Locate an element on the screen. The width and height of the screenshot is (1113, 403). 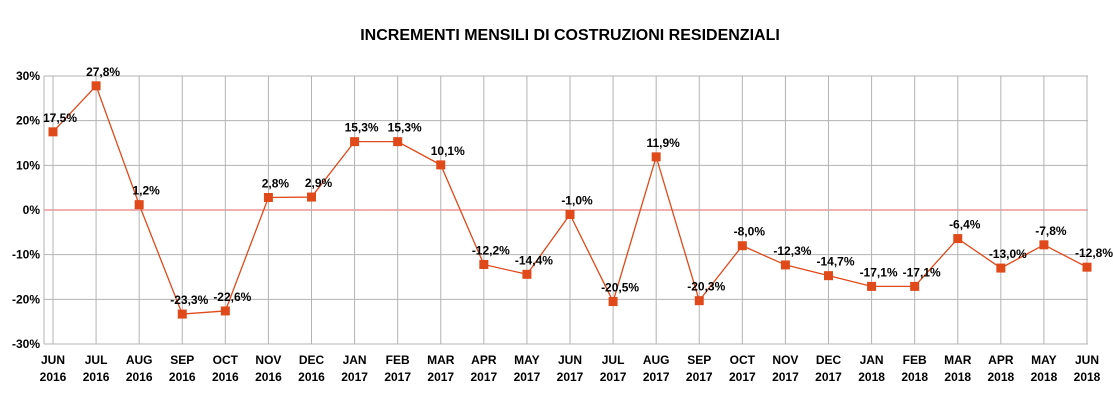
data-label: 1,2% is located at coordinates (146, 191).